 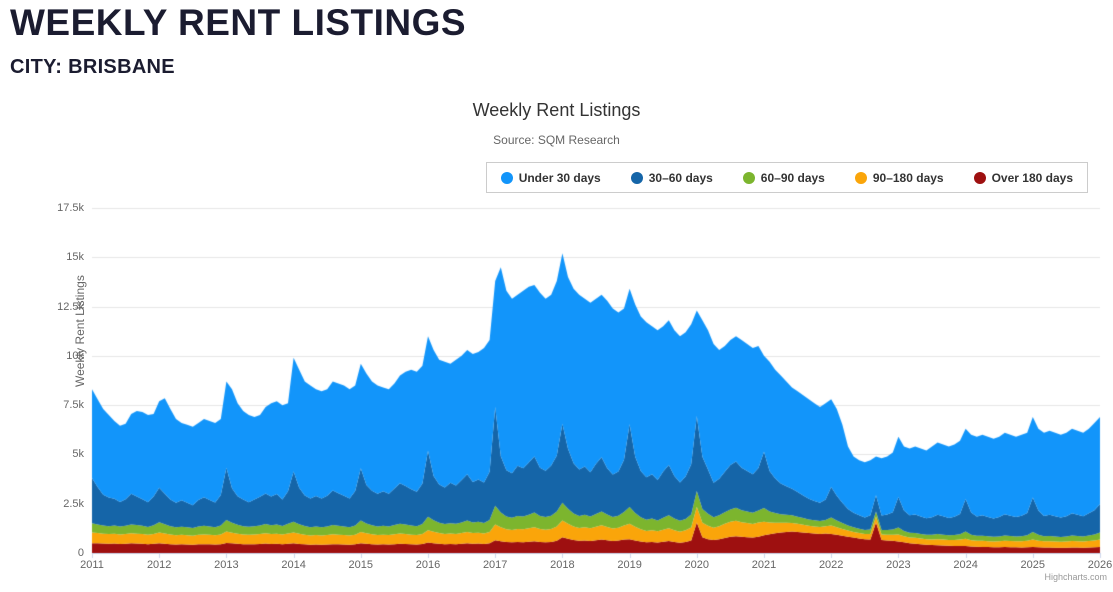 What do you see at coordinates (70, 208) in the screenshot?
I see `y-axis-label: 17.5k` at bounding box center [70, 208].